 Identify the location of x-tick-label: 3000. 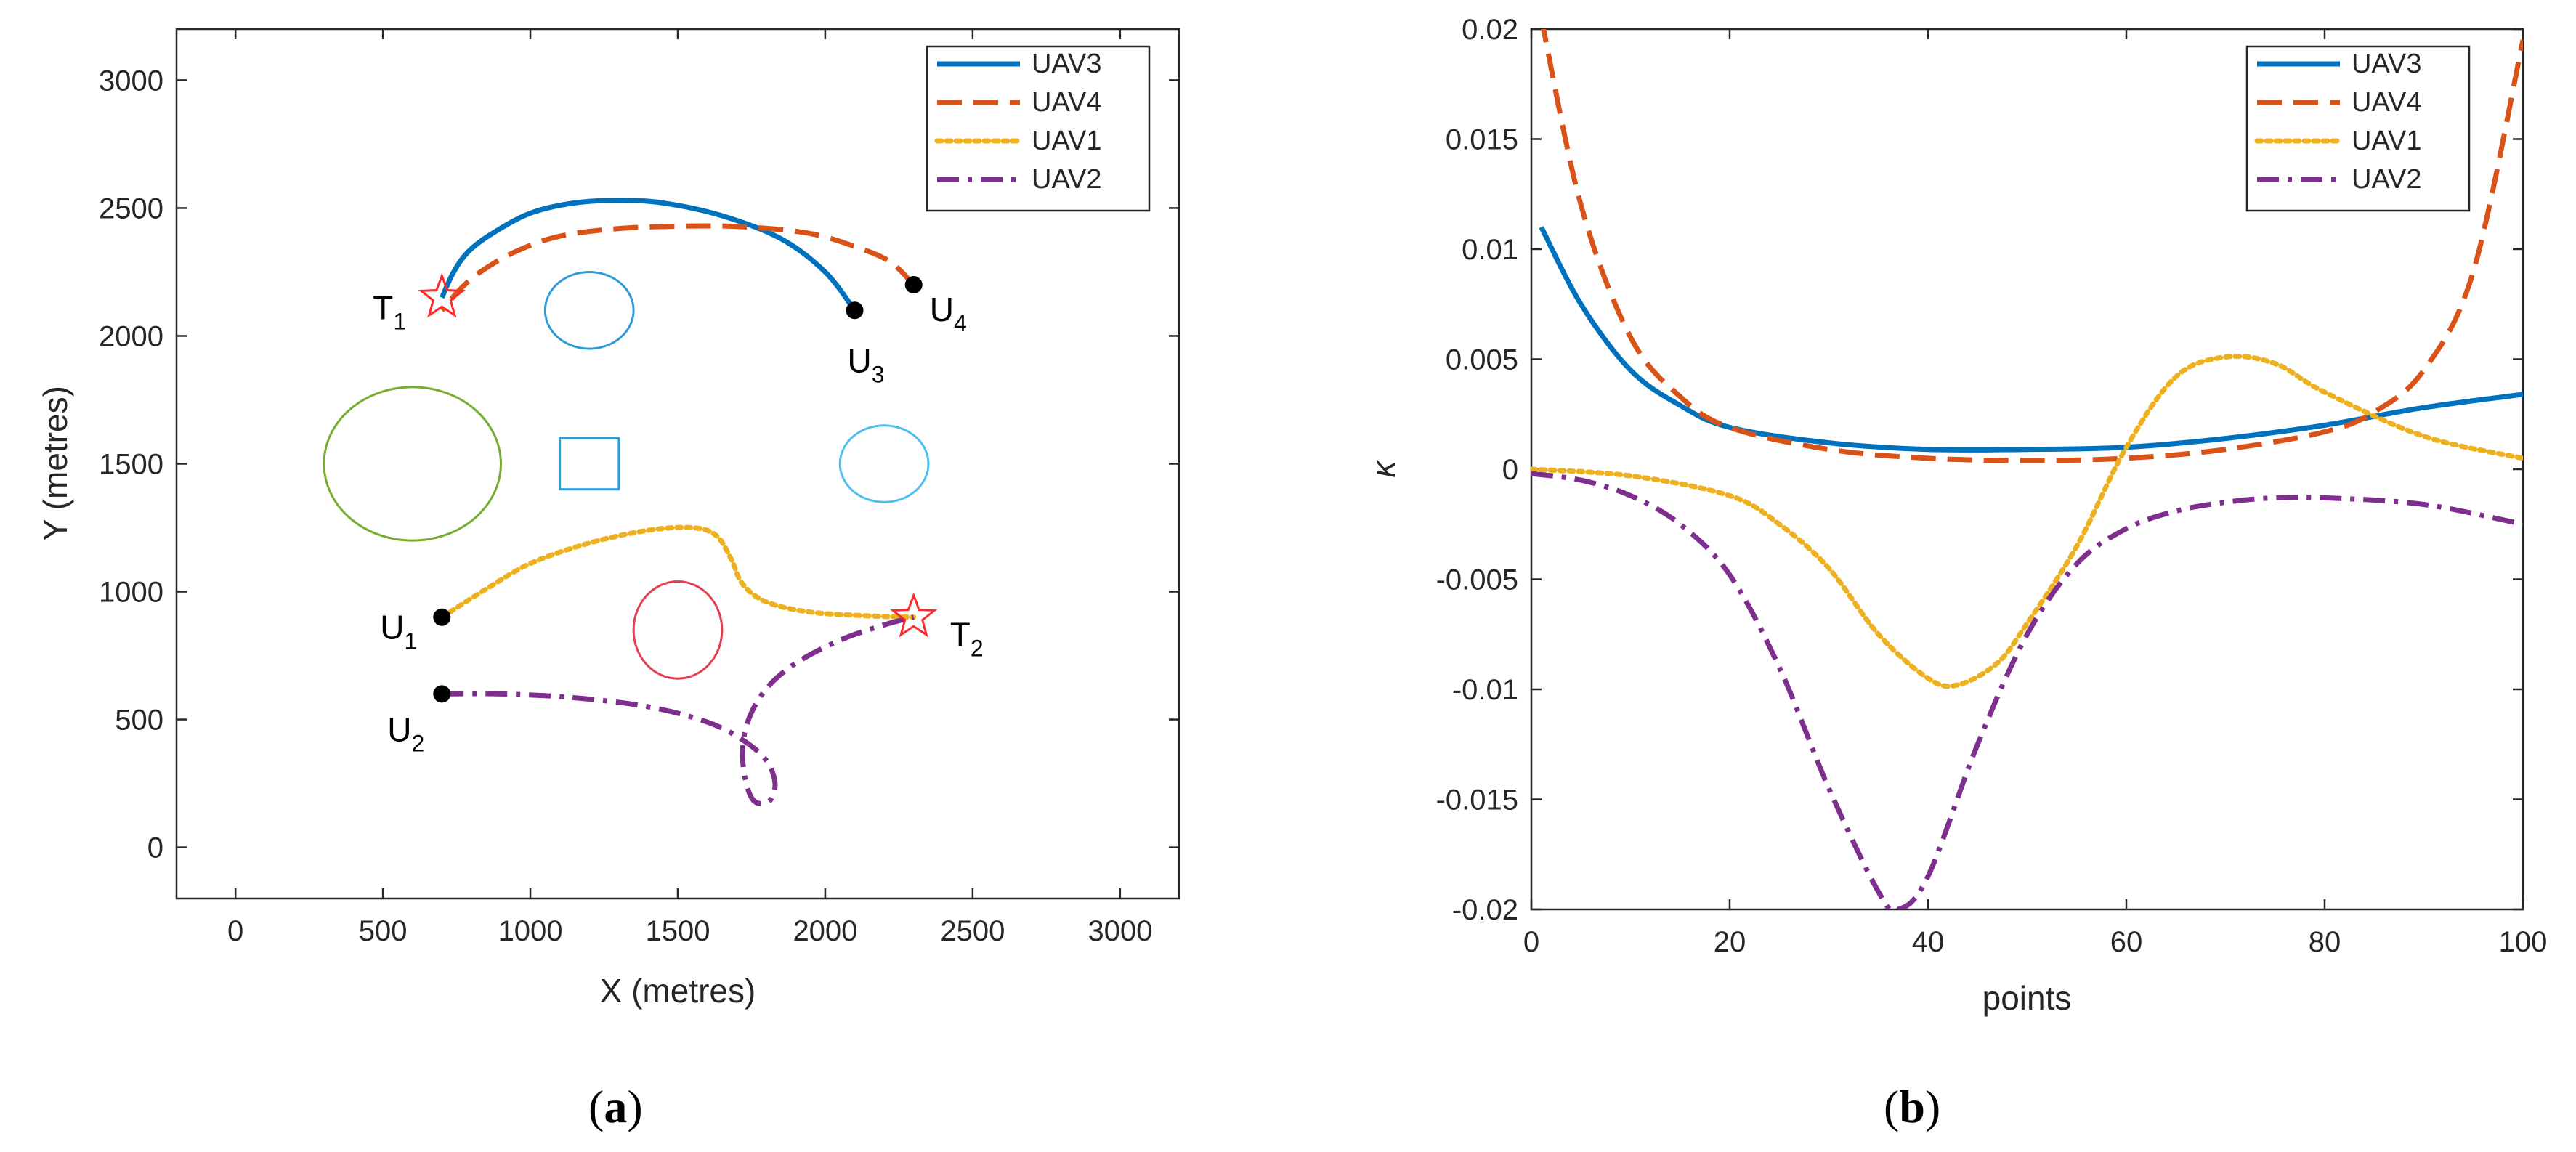
(1119, 931).